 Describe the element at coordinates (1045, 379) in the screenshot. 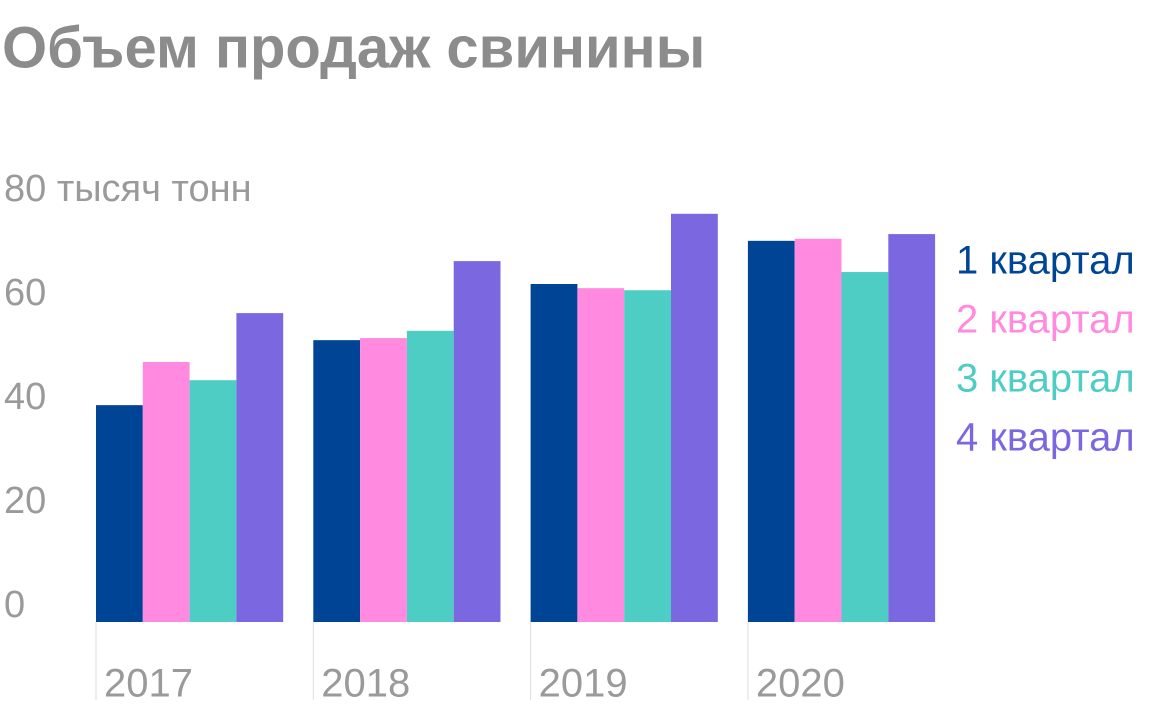

I see `legend-entry: 3 квартал` at that location.